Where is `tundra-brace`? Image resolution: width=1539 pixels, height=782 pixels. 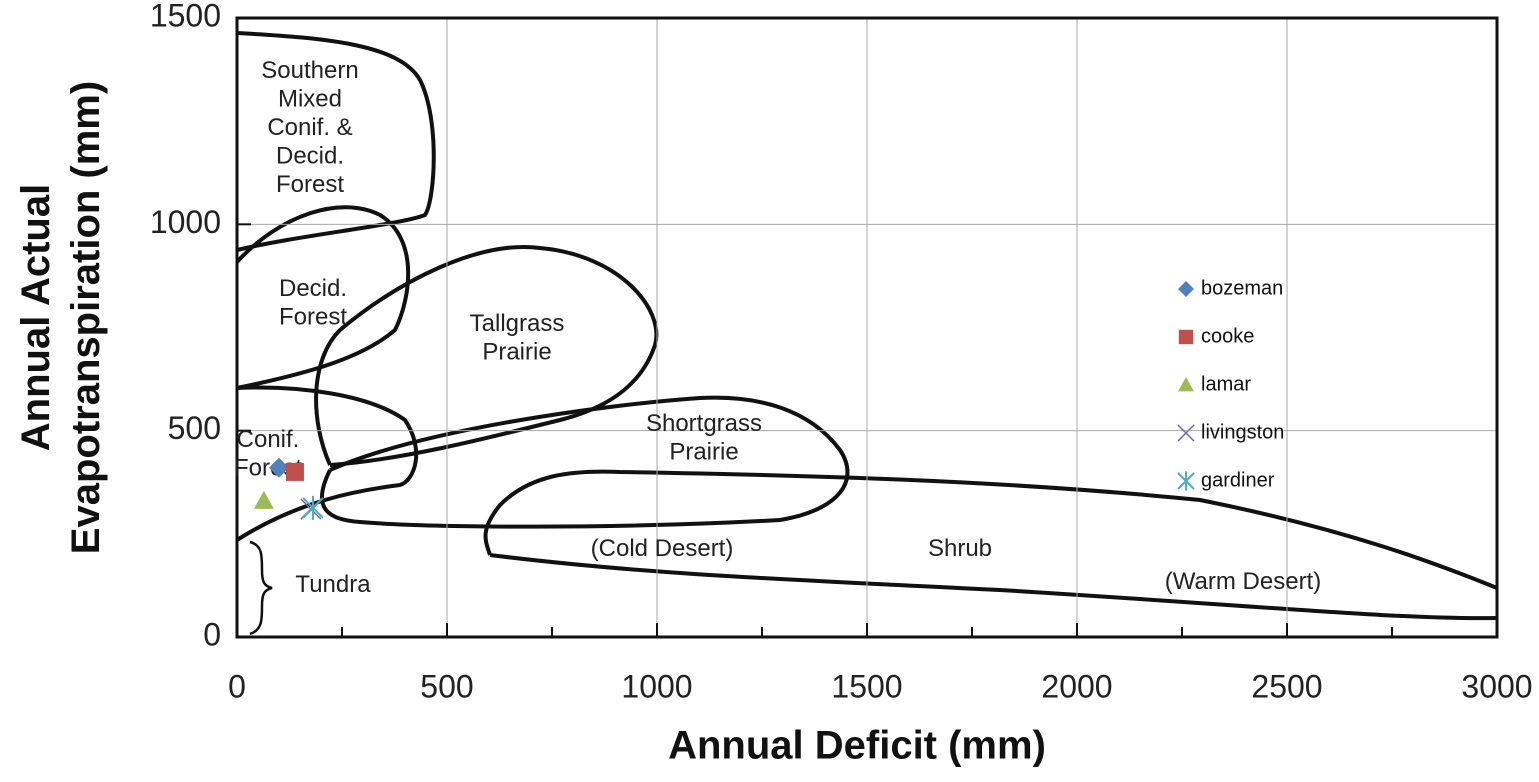 tundra-brace is located at coordinates (261, 588).